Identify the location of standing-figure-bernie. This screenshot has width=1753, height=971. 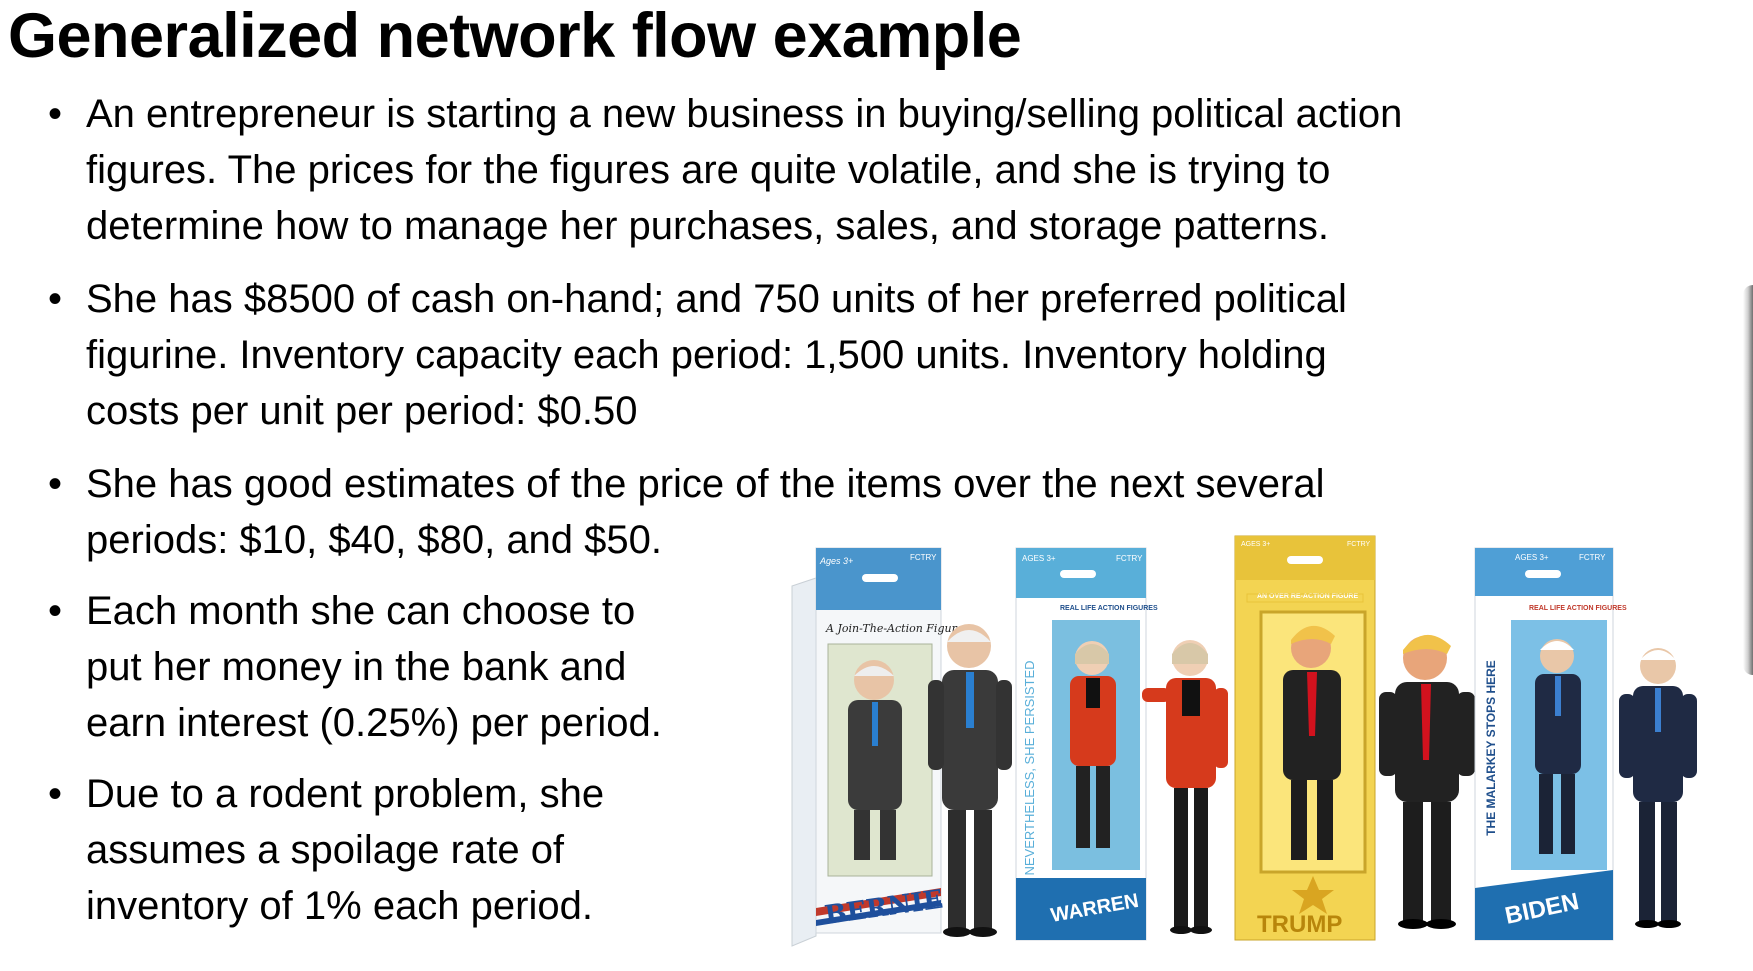
(970, 780).